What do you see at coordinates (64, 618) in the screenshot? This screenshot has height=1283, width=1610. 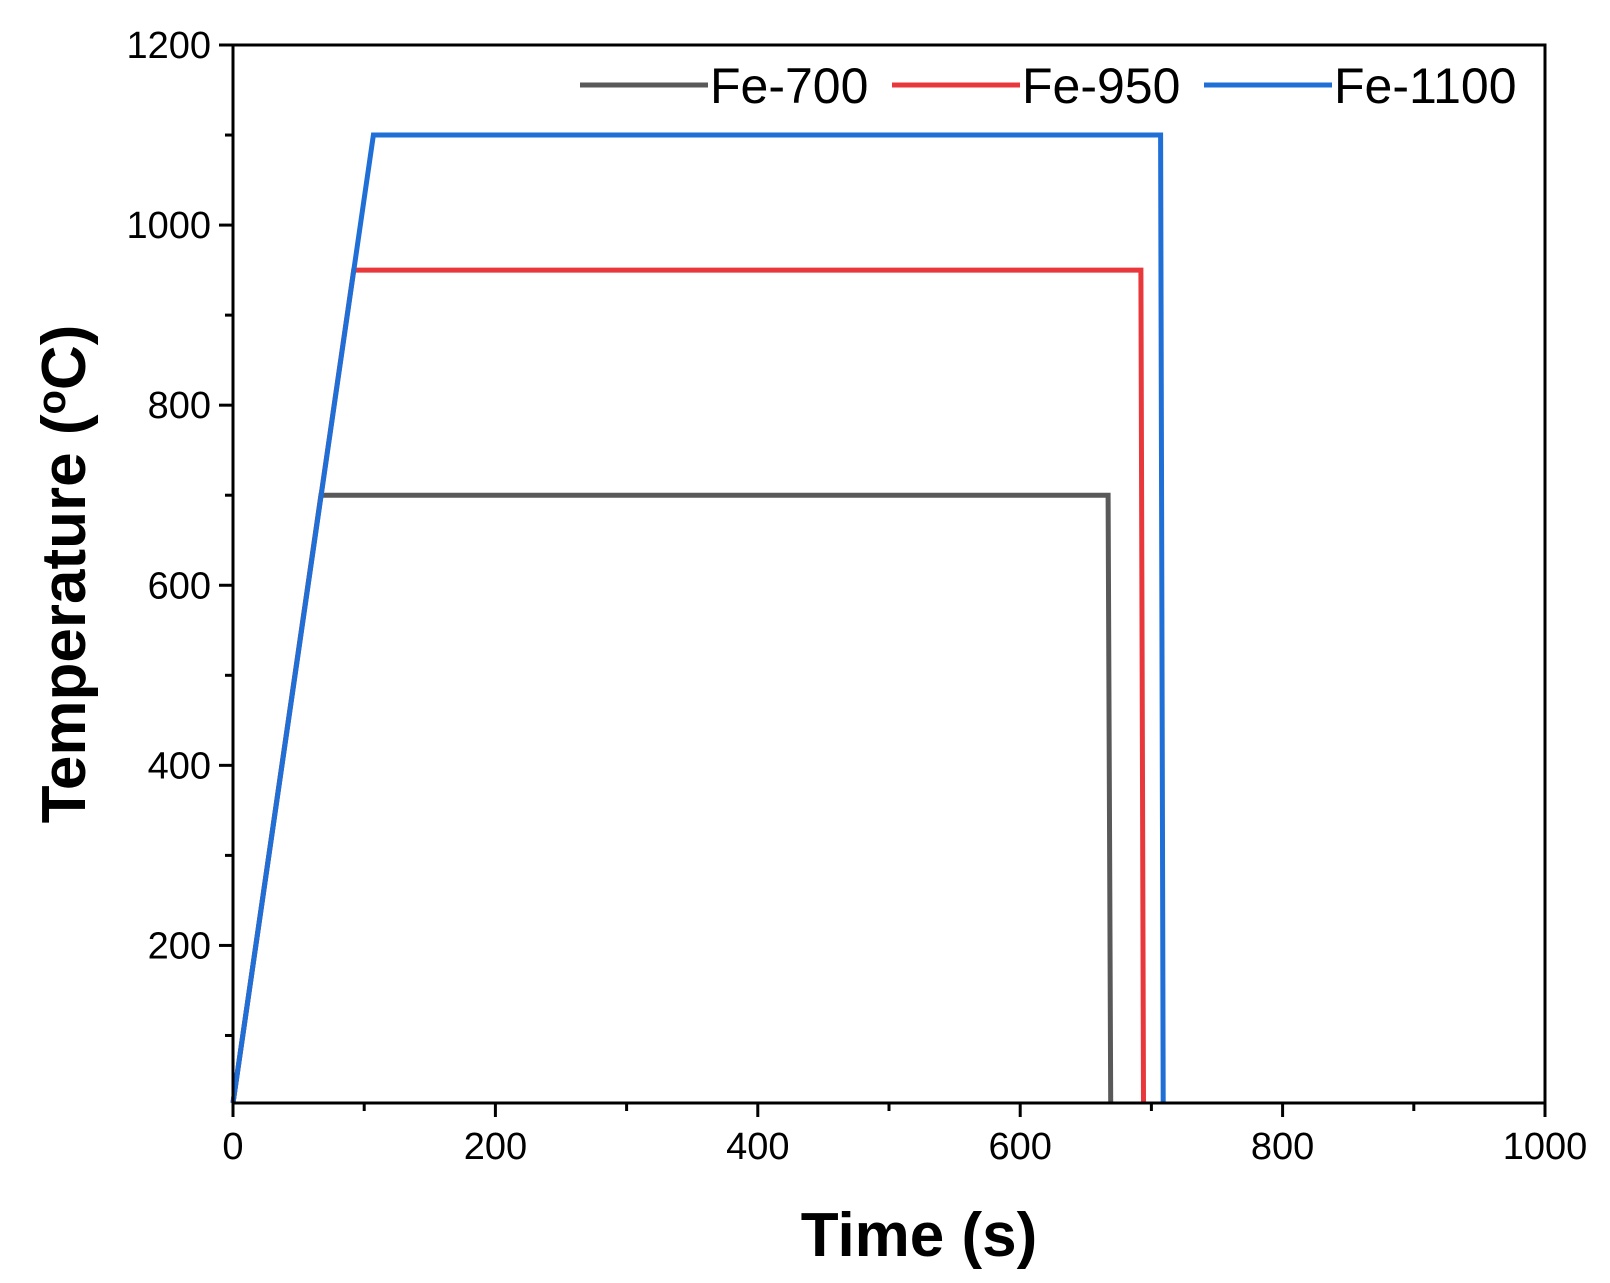 I see `y-axis-title-main: Temperature (` at bounding box center [64, 618].